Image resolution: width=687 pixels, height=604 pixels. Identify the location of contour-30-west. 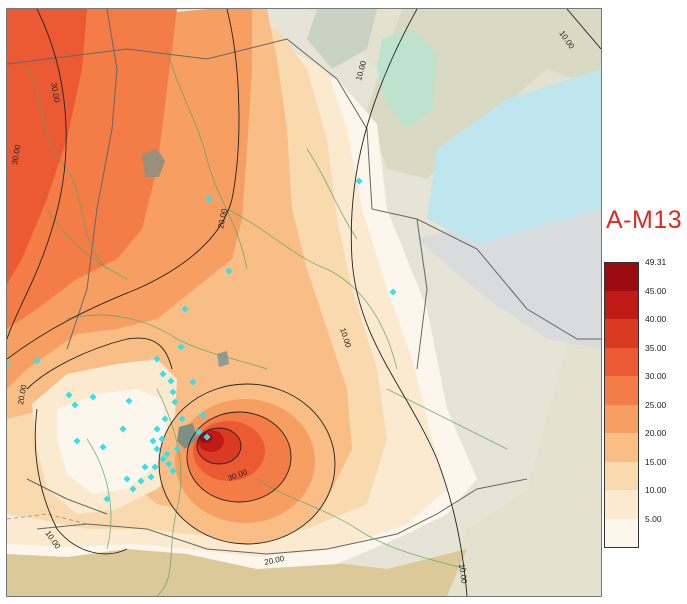
(37, 174).